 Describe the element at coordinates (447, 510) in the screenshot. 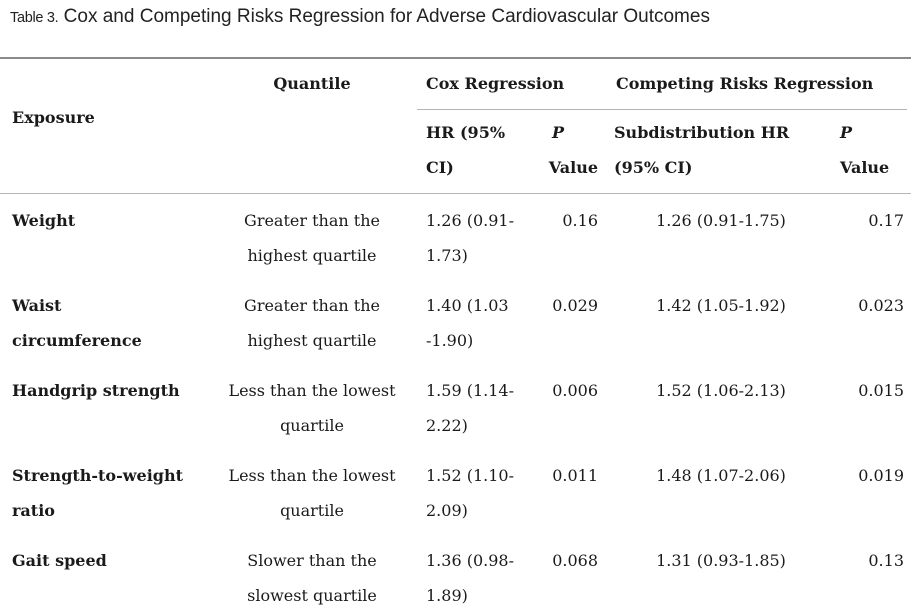

I see `cell-hr-line2: 2.09)` at that location.